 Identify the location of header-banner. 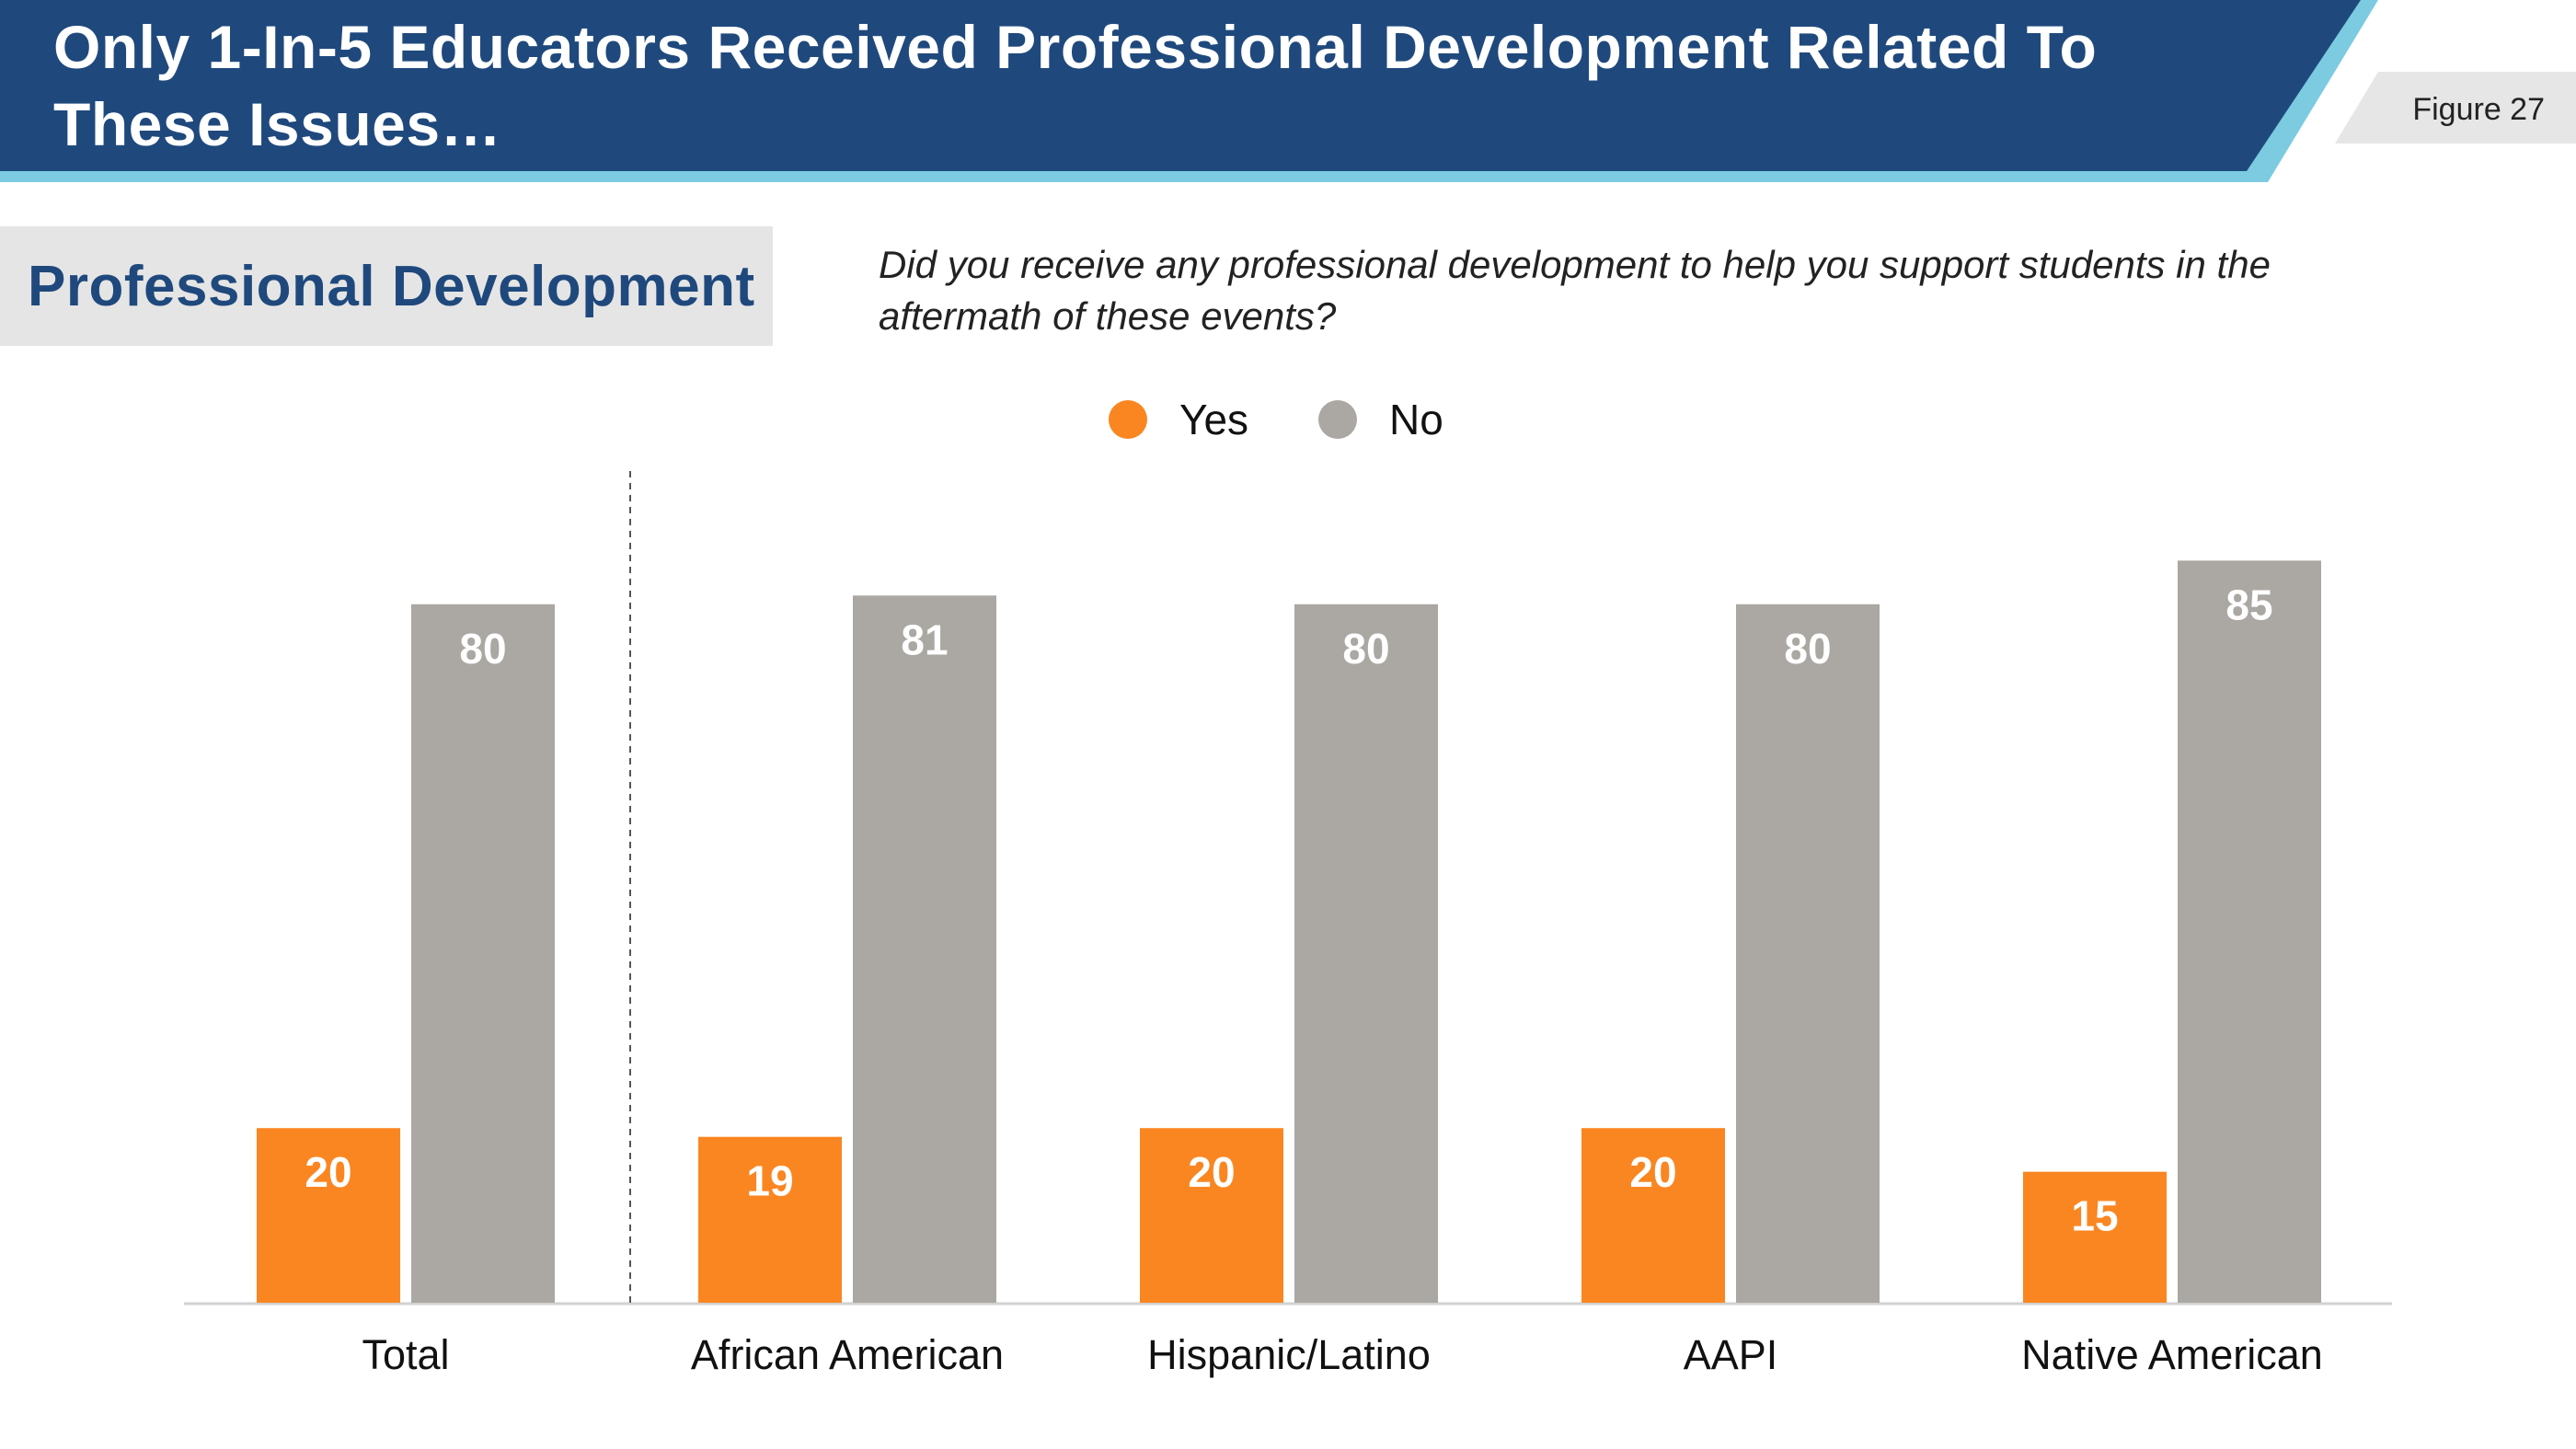
(1288, 91).